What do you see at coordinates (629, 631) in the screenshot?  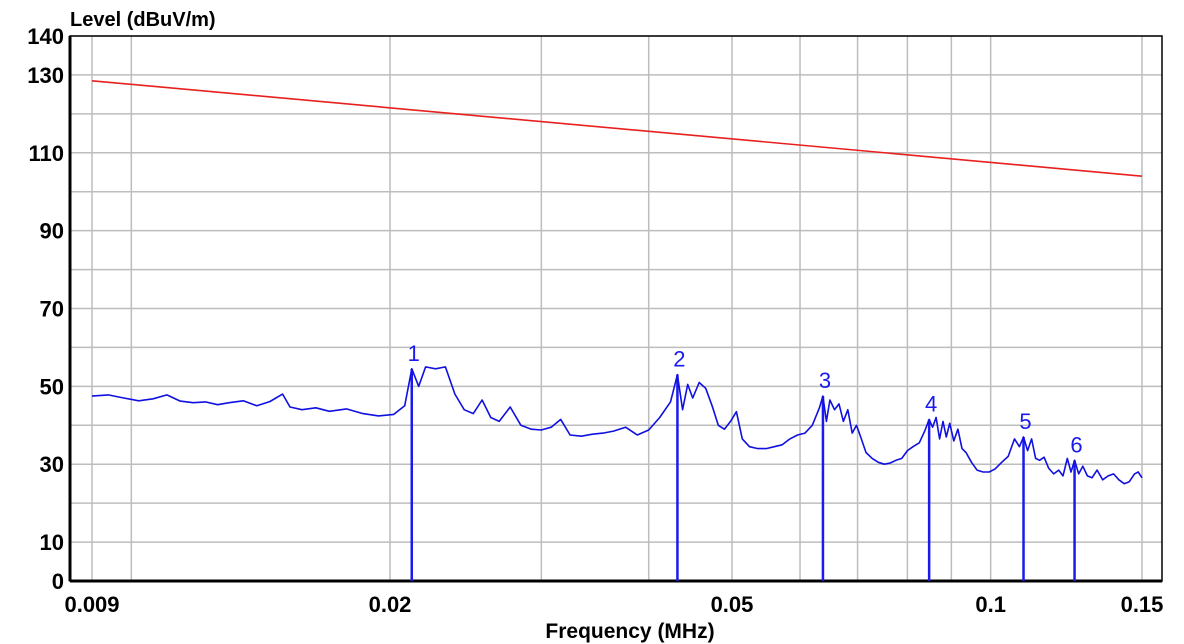 I see `x-axis-label: Frequency (MHz)` at bounding box center [629, 631].